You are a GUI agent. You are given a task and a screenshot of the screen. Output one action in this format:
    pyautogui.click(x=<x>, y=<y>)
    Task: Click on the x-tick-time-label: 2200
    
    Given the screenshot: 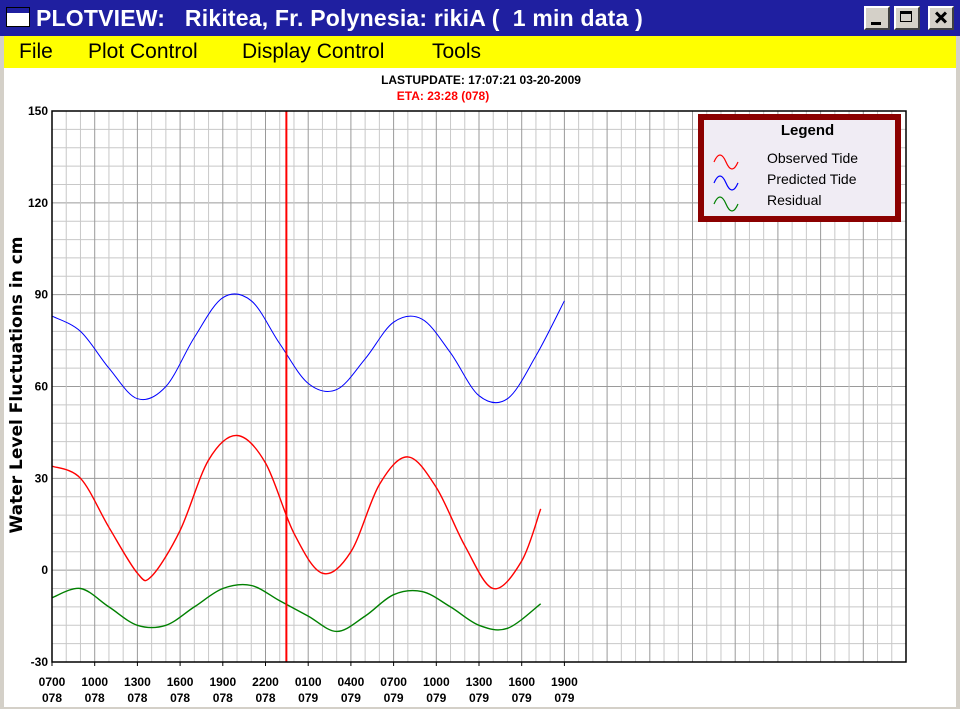 What is the action you would take?
    pyautogui.click(x=265, y=682)
    